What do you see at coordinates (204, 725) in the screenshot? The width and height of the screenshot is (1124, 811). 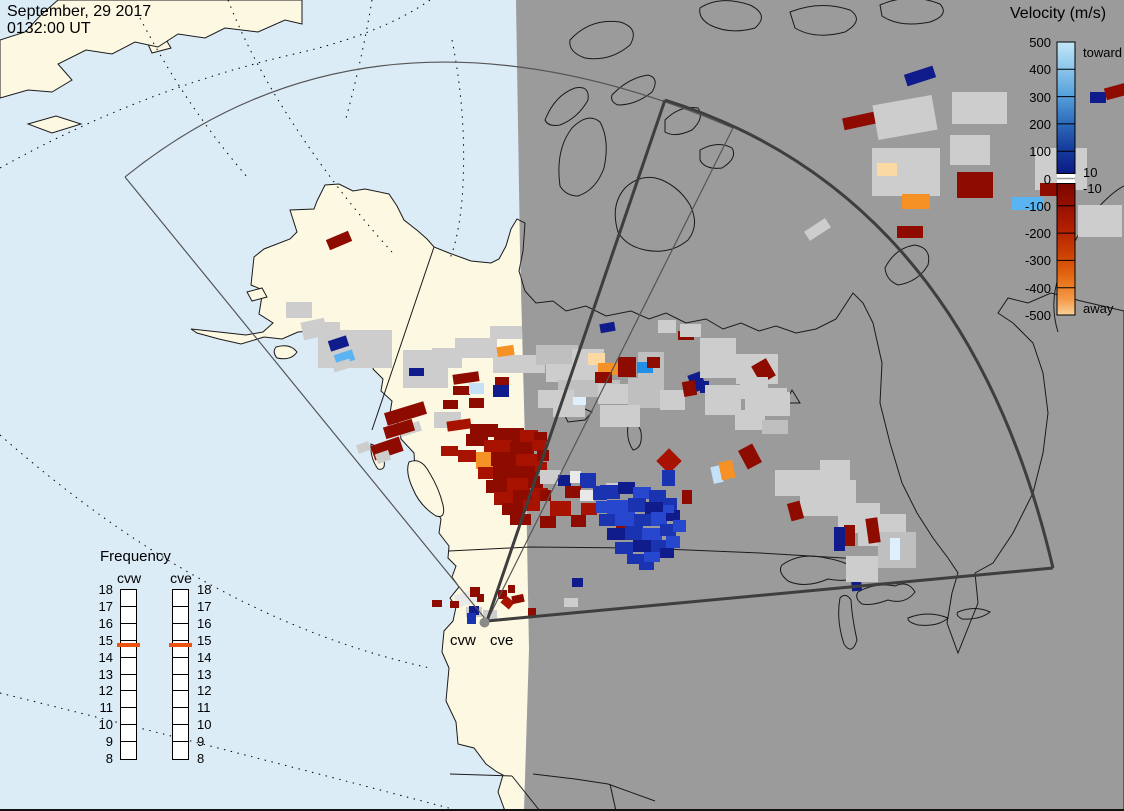 I see `frequency-tick-label: 10` at bounding box center [204, 725].